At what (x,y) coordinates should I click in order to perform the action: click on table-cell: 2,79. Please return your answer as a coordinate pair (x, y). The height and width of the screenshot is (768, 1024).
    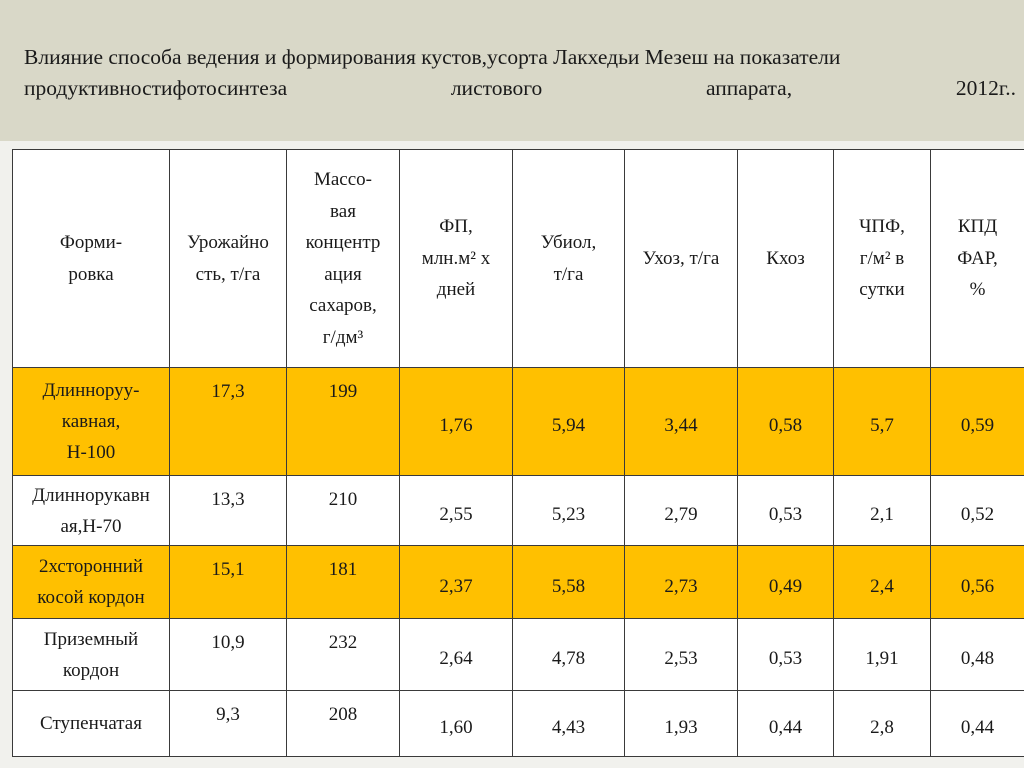
    Looking at the image, I should click on (681, 510).